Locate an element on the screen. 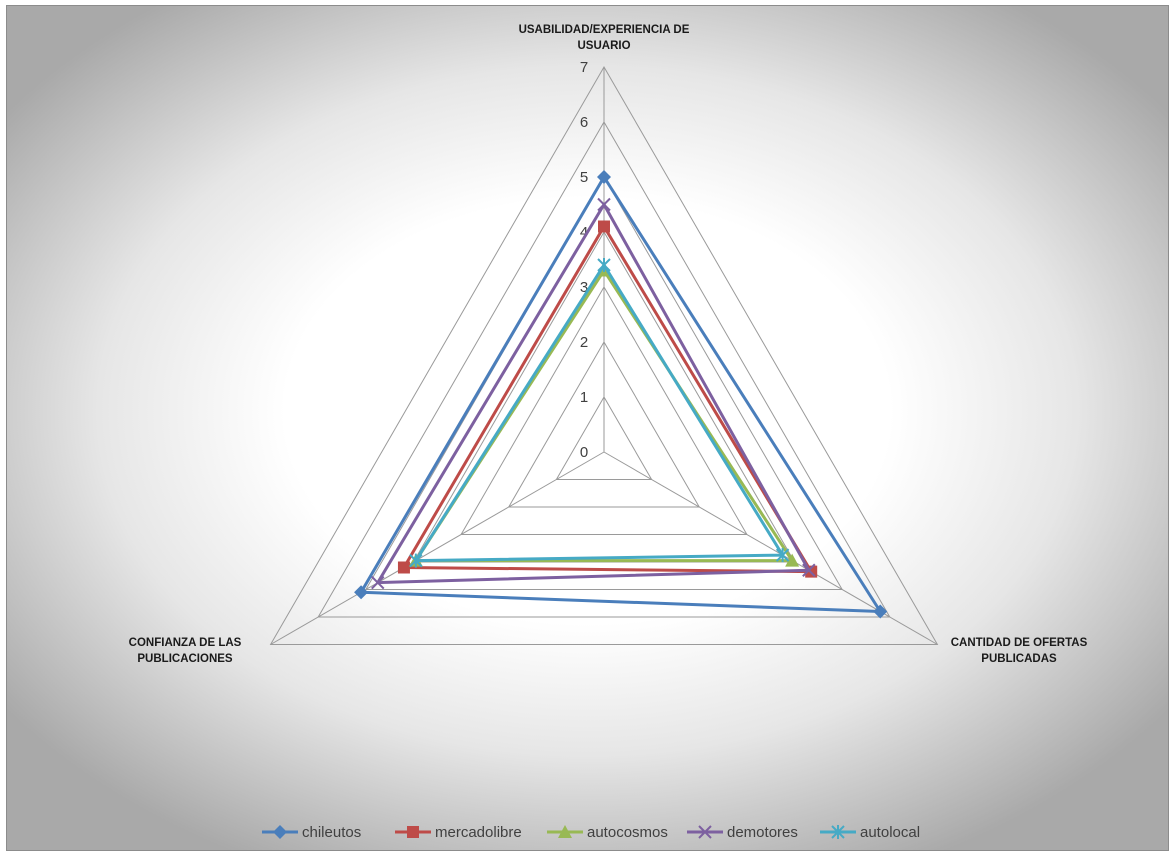  legend-item-chileutos: chileutos is located at coordinates (311, 832).